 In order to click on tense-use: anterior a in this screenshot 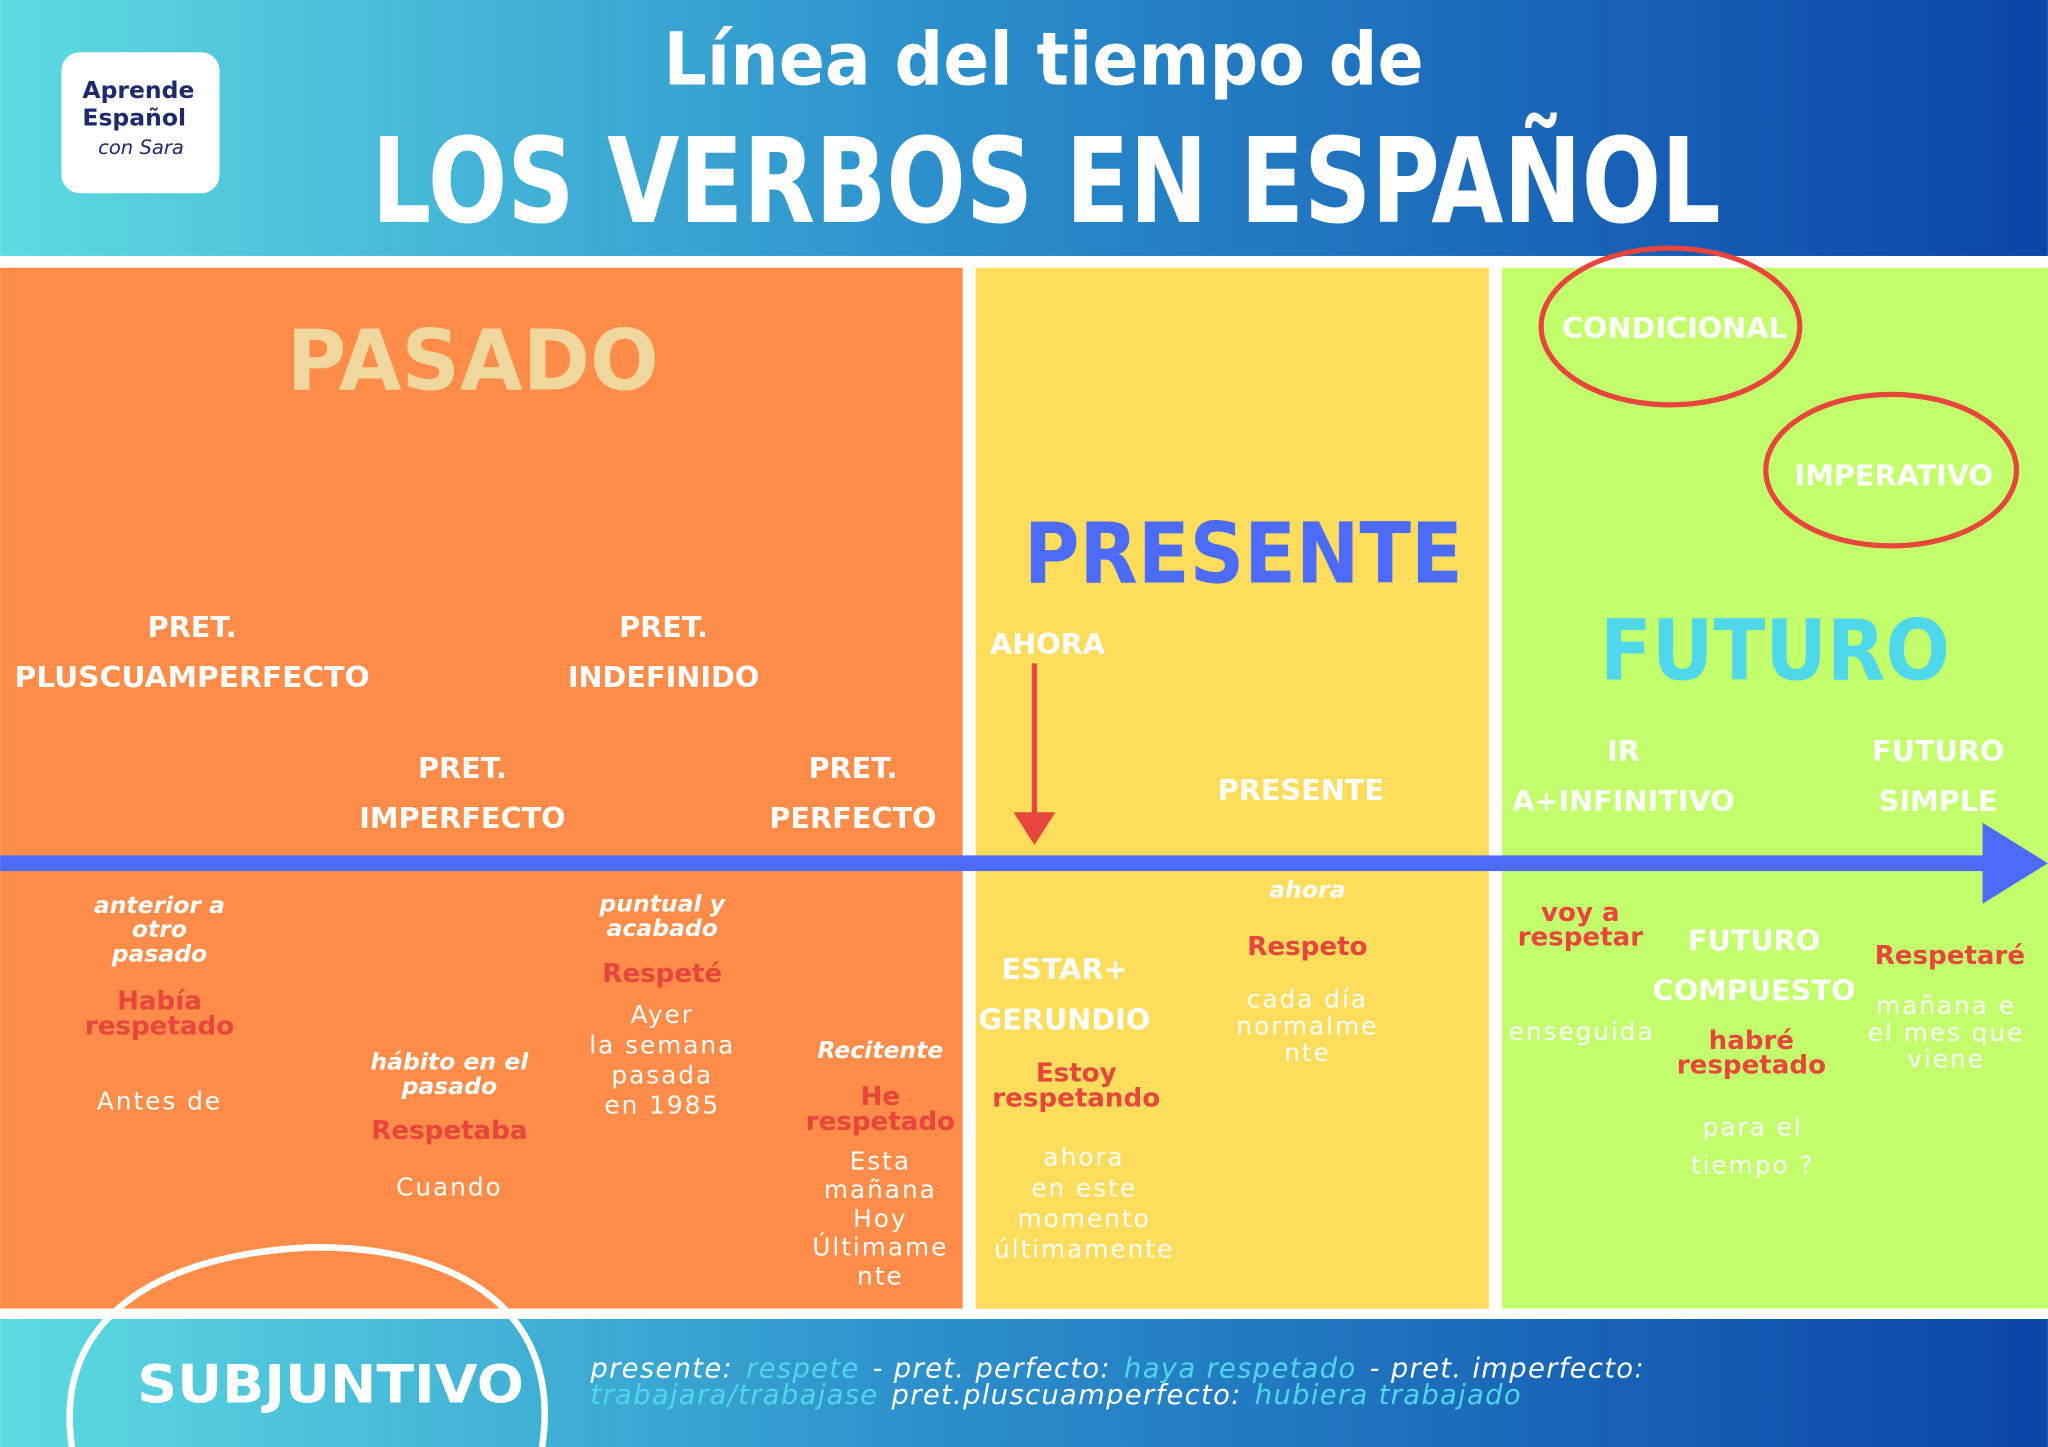, I will do `click(159, 905)`.